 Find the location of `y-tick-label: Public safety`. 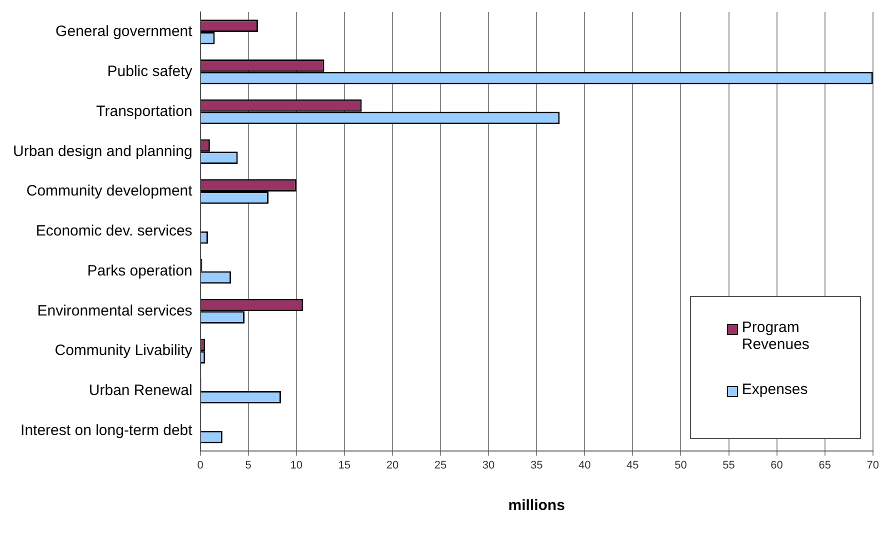

y-tick-label: Public safety is located at coordinates (150, 71).